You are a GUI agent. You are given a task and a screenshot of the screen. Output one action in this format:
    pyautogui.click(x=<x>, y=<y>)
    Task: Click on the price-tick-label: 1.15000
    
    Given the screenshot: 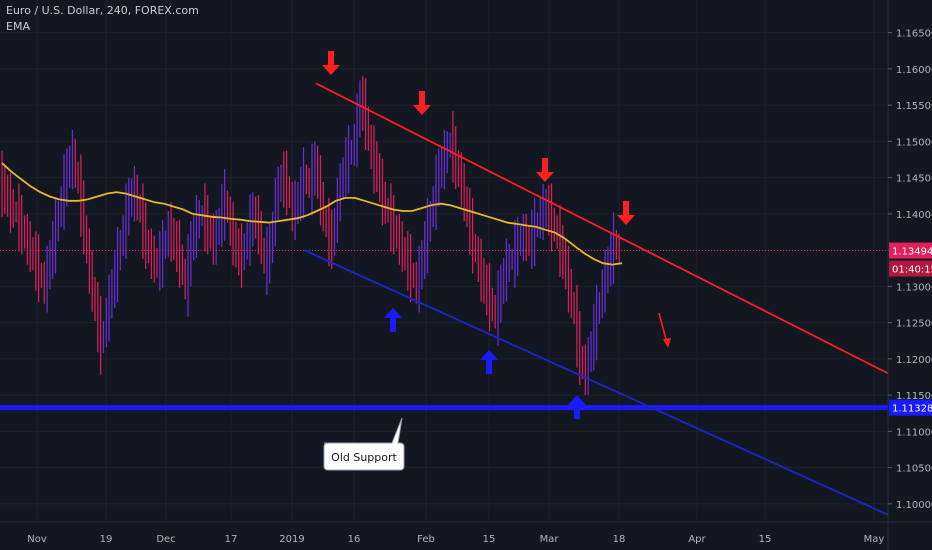 What is the action you would take?
    pyautogui.click(x=914, y=142)
    